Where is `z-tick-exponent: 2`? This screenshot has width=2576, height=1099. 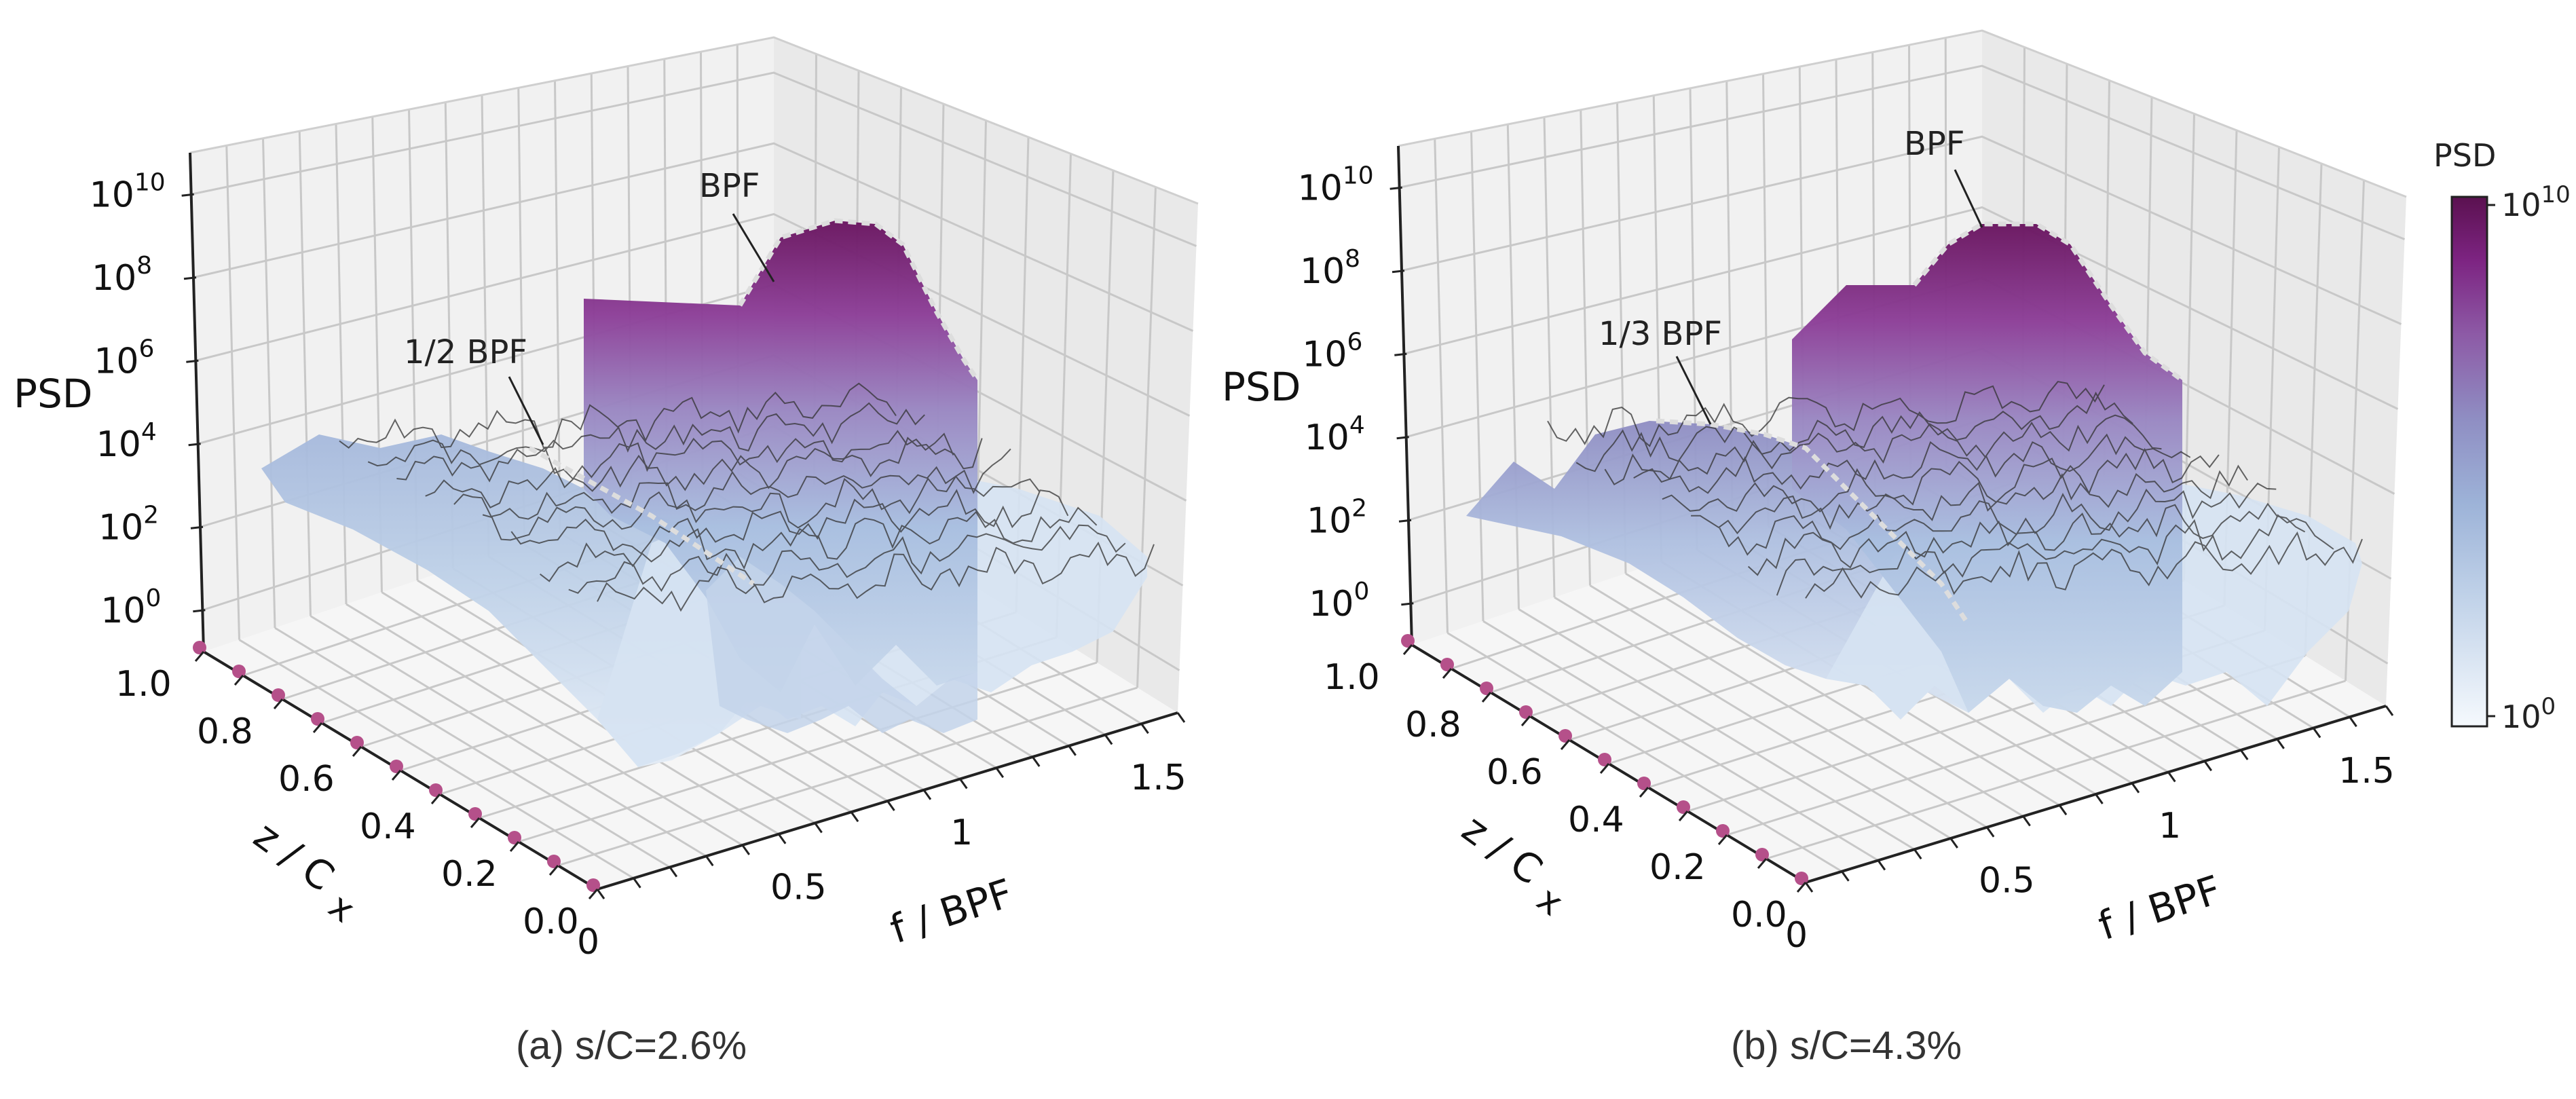
z-tick-exponent: 2 is located at coordinates (151, 515).